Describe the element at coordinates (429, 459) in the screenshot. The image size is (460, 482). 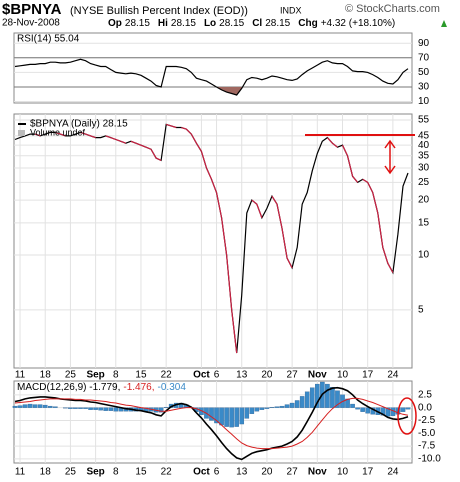
I see `y-tick-label: -10.0` at that location.